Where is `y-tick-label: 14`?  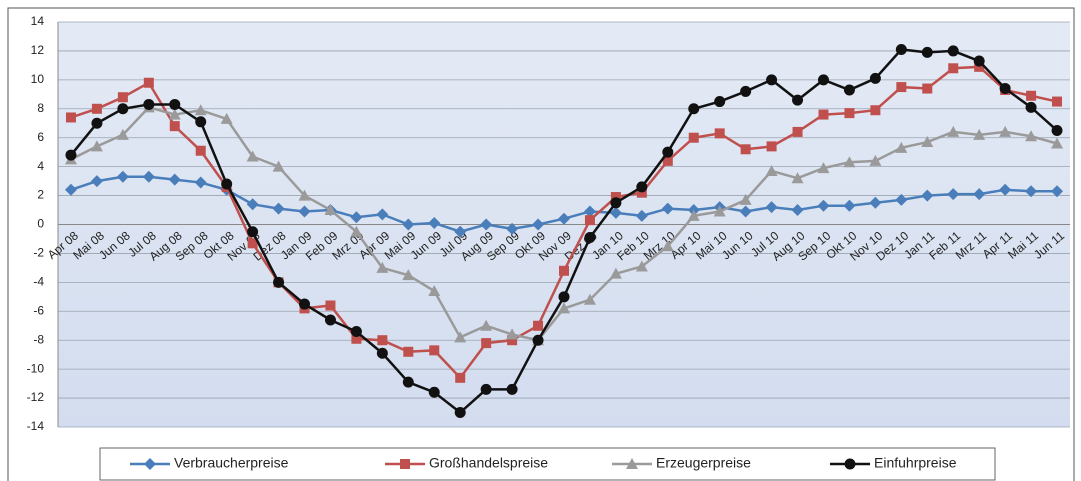
y-tick-label: 14 is located at coordinates (38, 21).